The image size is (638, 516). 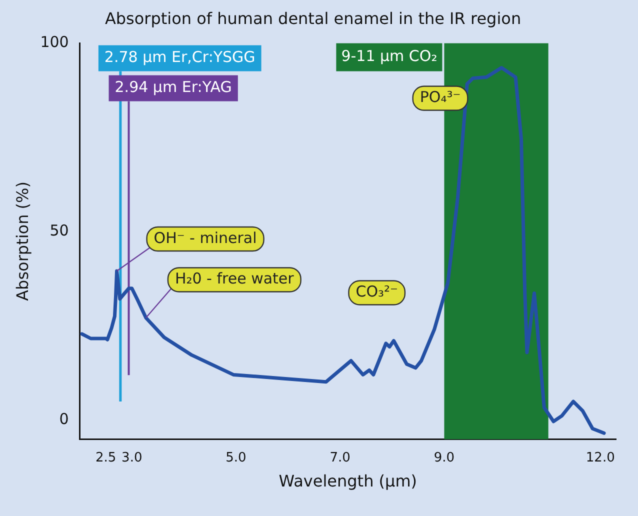 I want to click on y-tick-label: 50, so click(x=59, y=231).